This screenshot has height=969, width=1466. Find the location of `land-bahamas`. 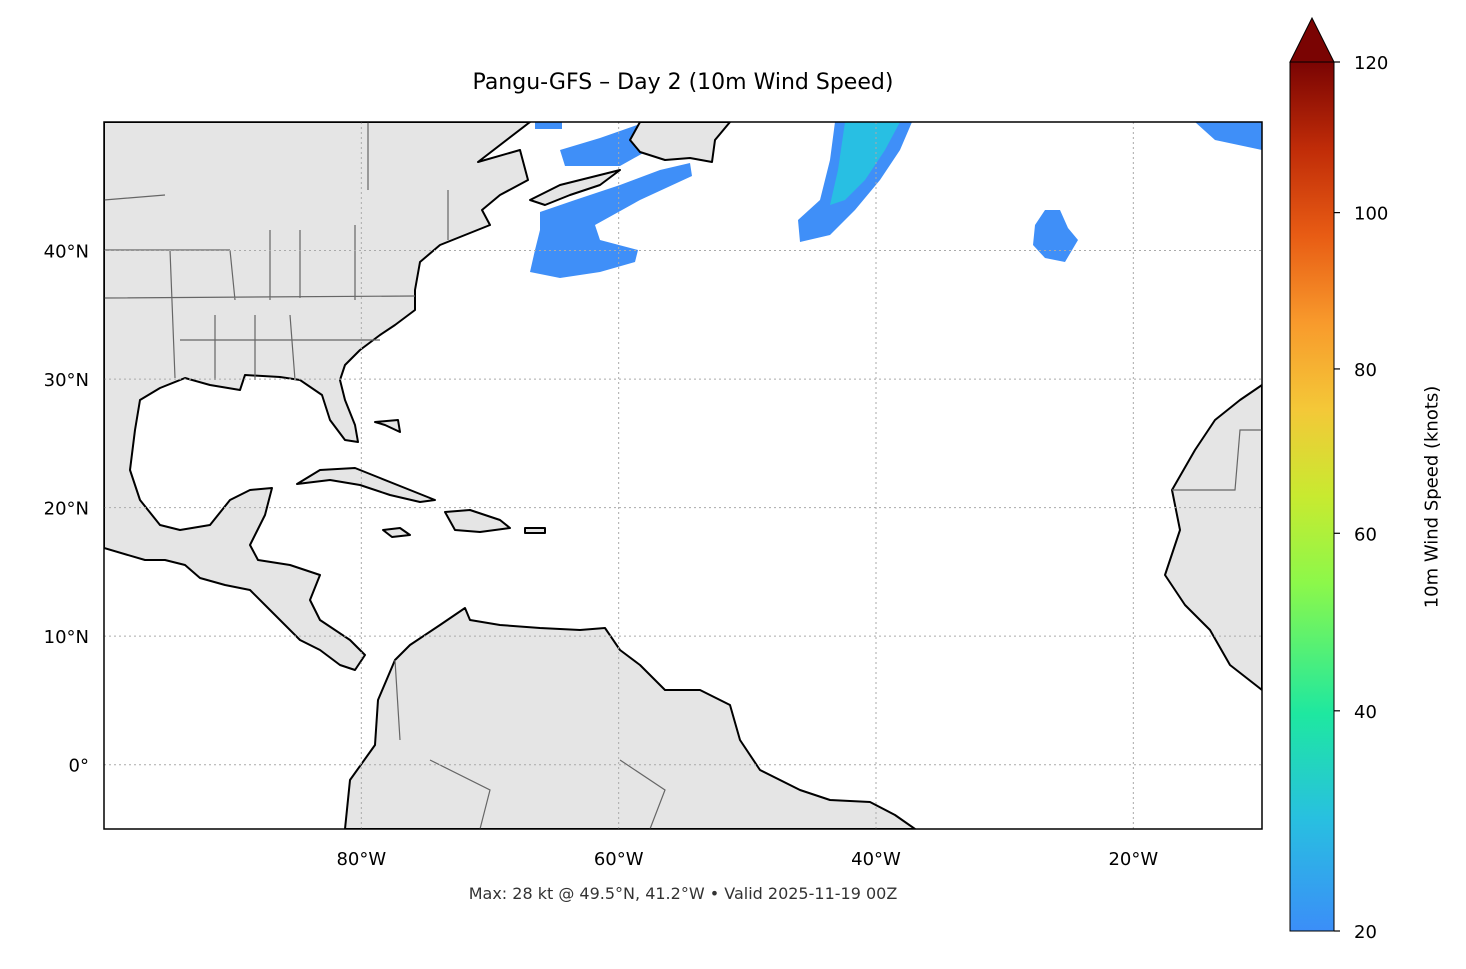

land-bahamas is located at coordinates (387, 426).